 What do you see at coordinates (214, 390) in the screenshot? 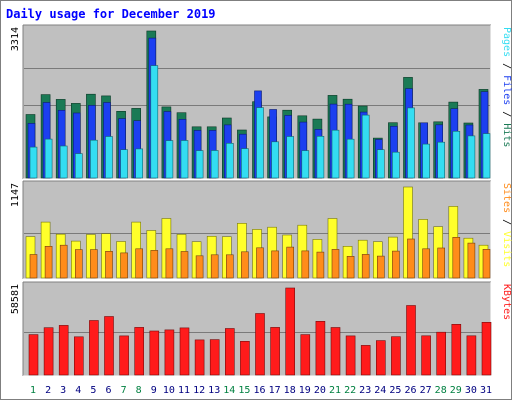
I see `x-tick-day-13: 13` at bounding box center [214, 390].